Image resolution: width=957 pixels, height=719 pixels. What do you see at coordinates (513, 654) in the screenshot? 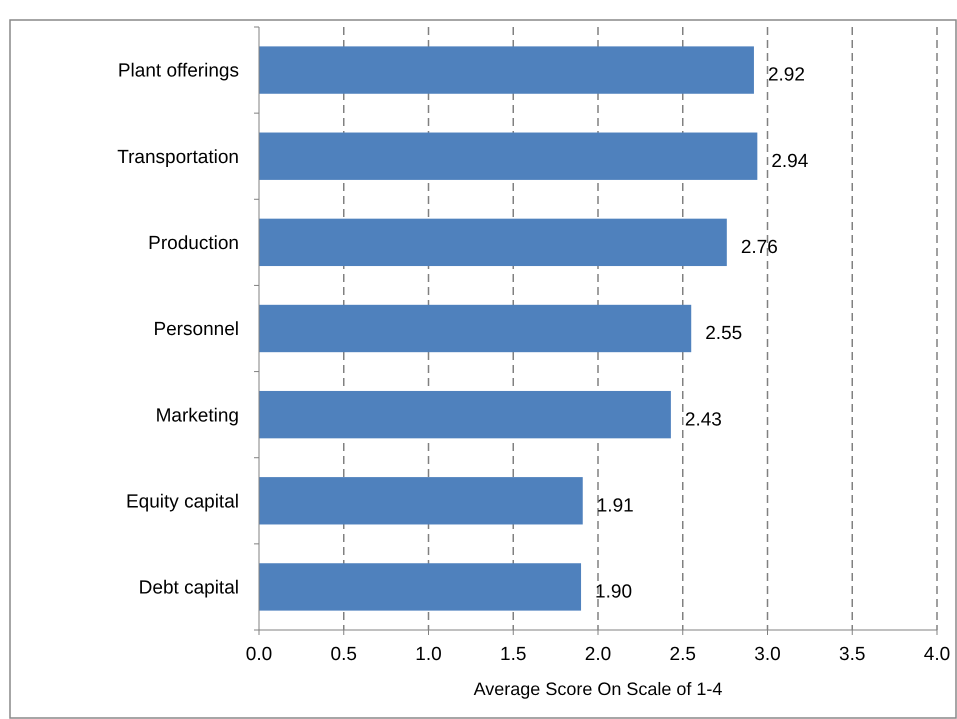
I see `x-tick-label: 1.5` at bounding box center [513, 654].